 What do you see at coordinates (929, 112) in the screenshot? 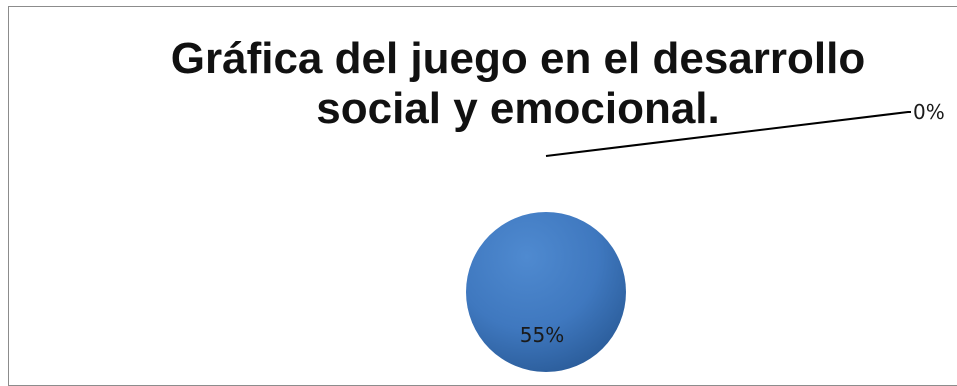
I see `data-label-slice-2: 0%` at bounding box center [929, 112].